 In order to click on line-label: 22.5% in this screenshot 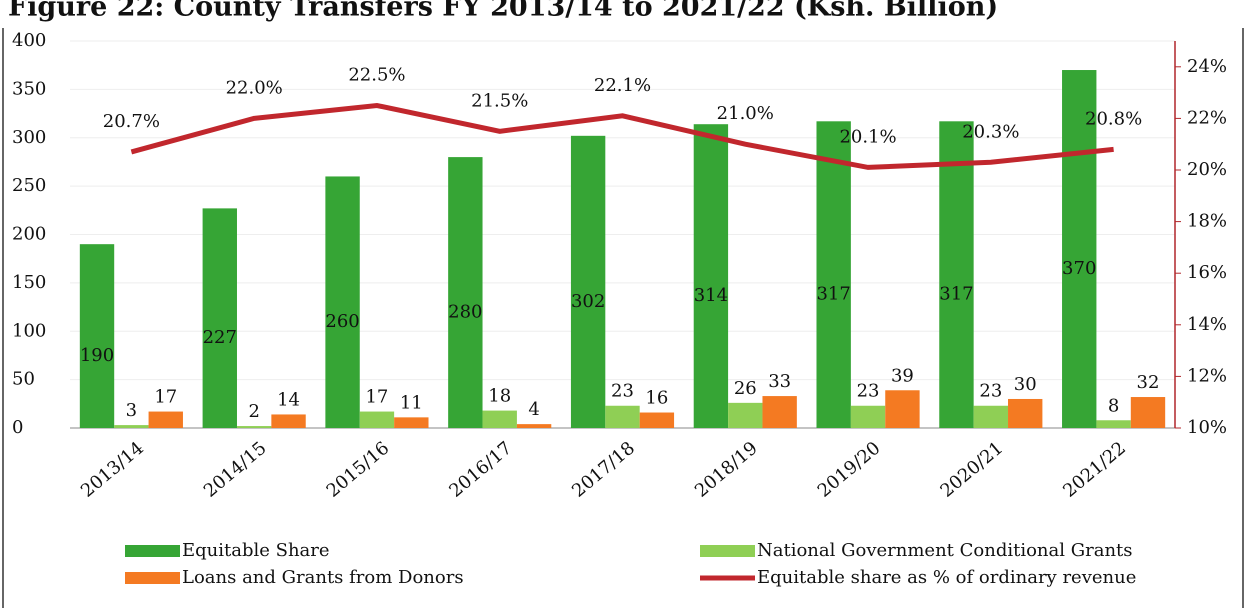, I will do `click(376, 75)`.